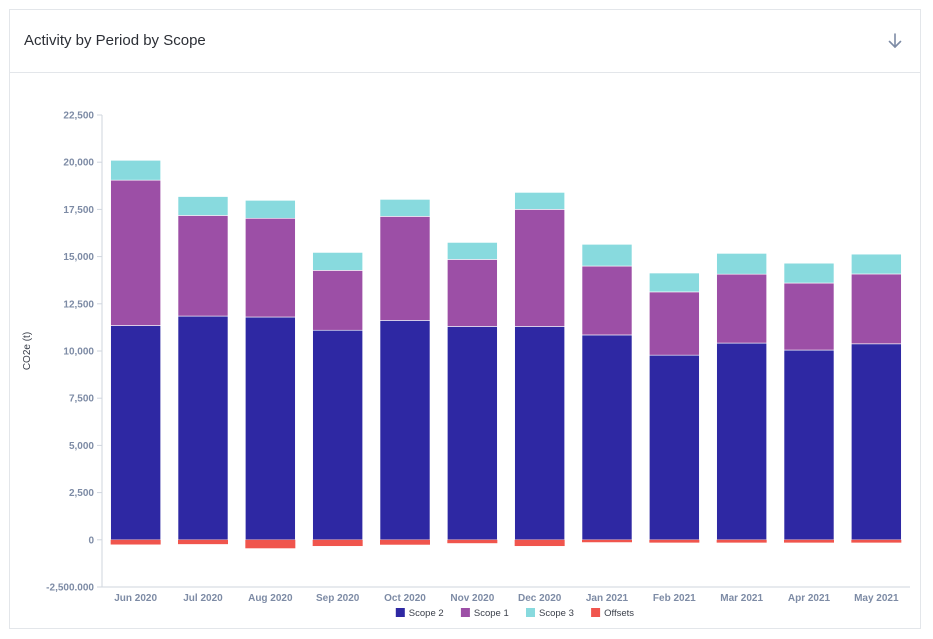 This screenshot has width=933, height=639. I want to click on legend-label: Scope 2, so click(426, 613).